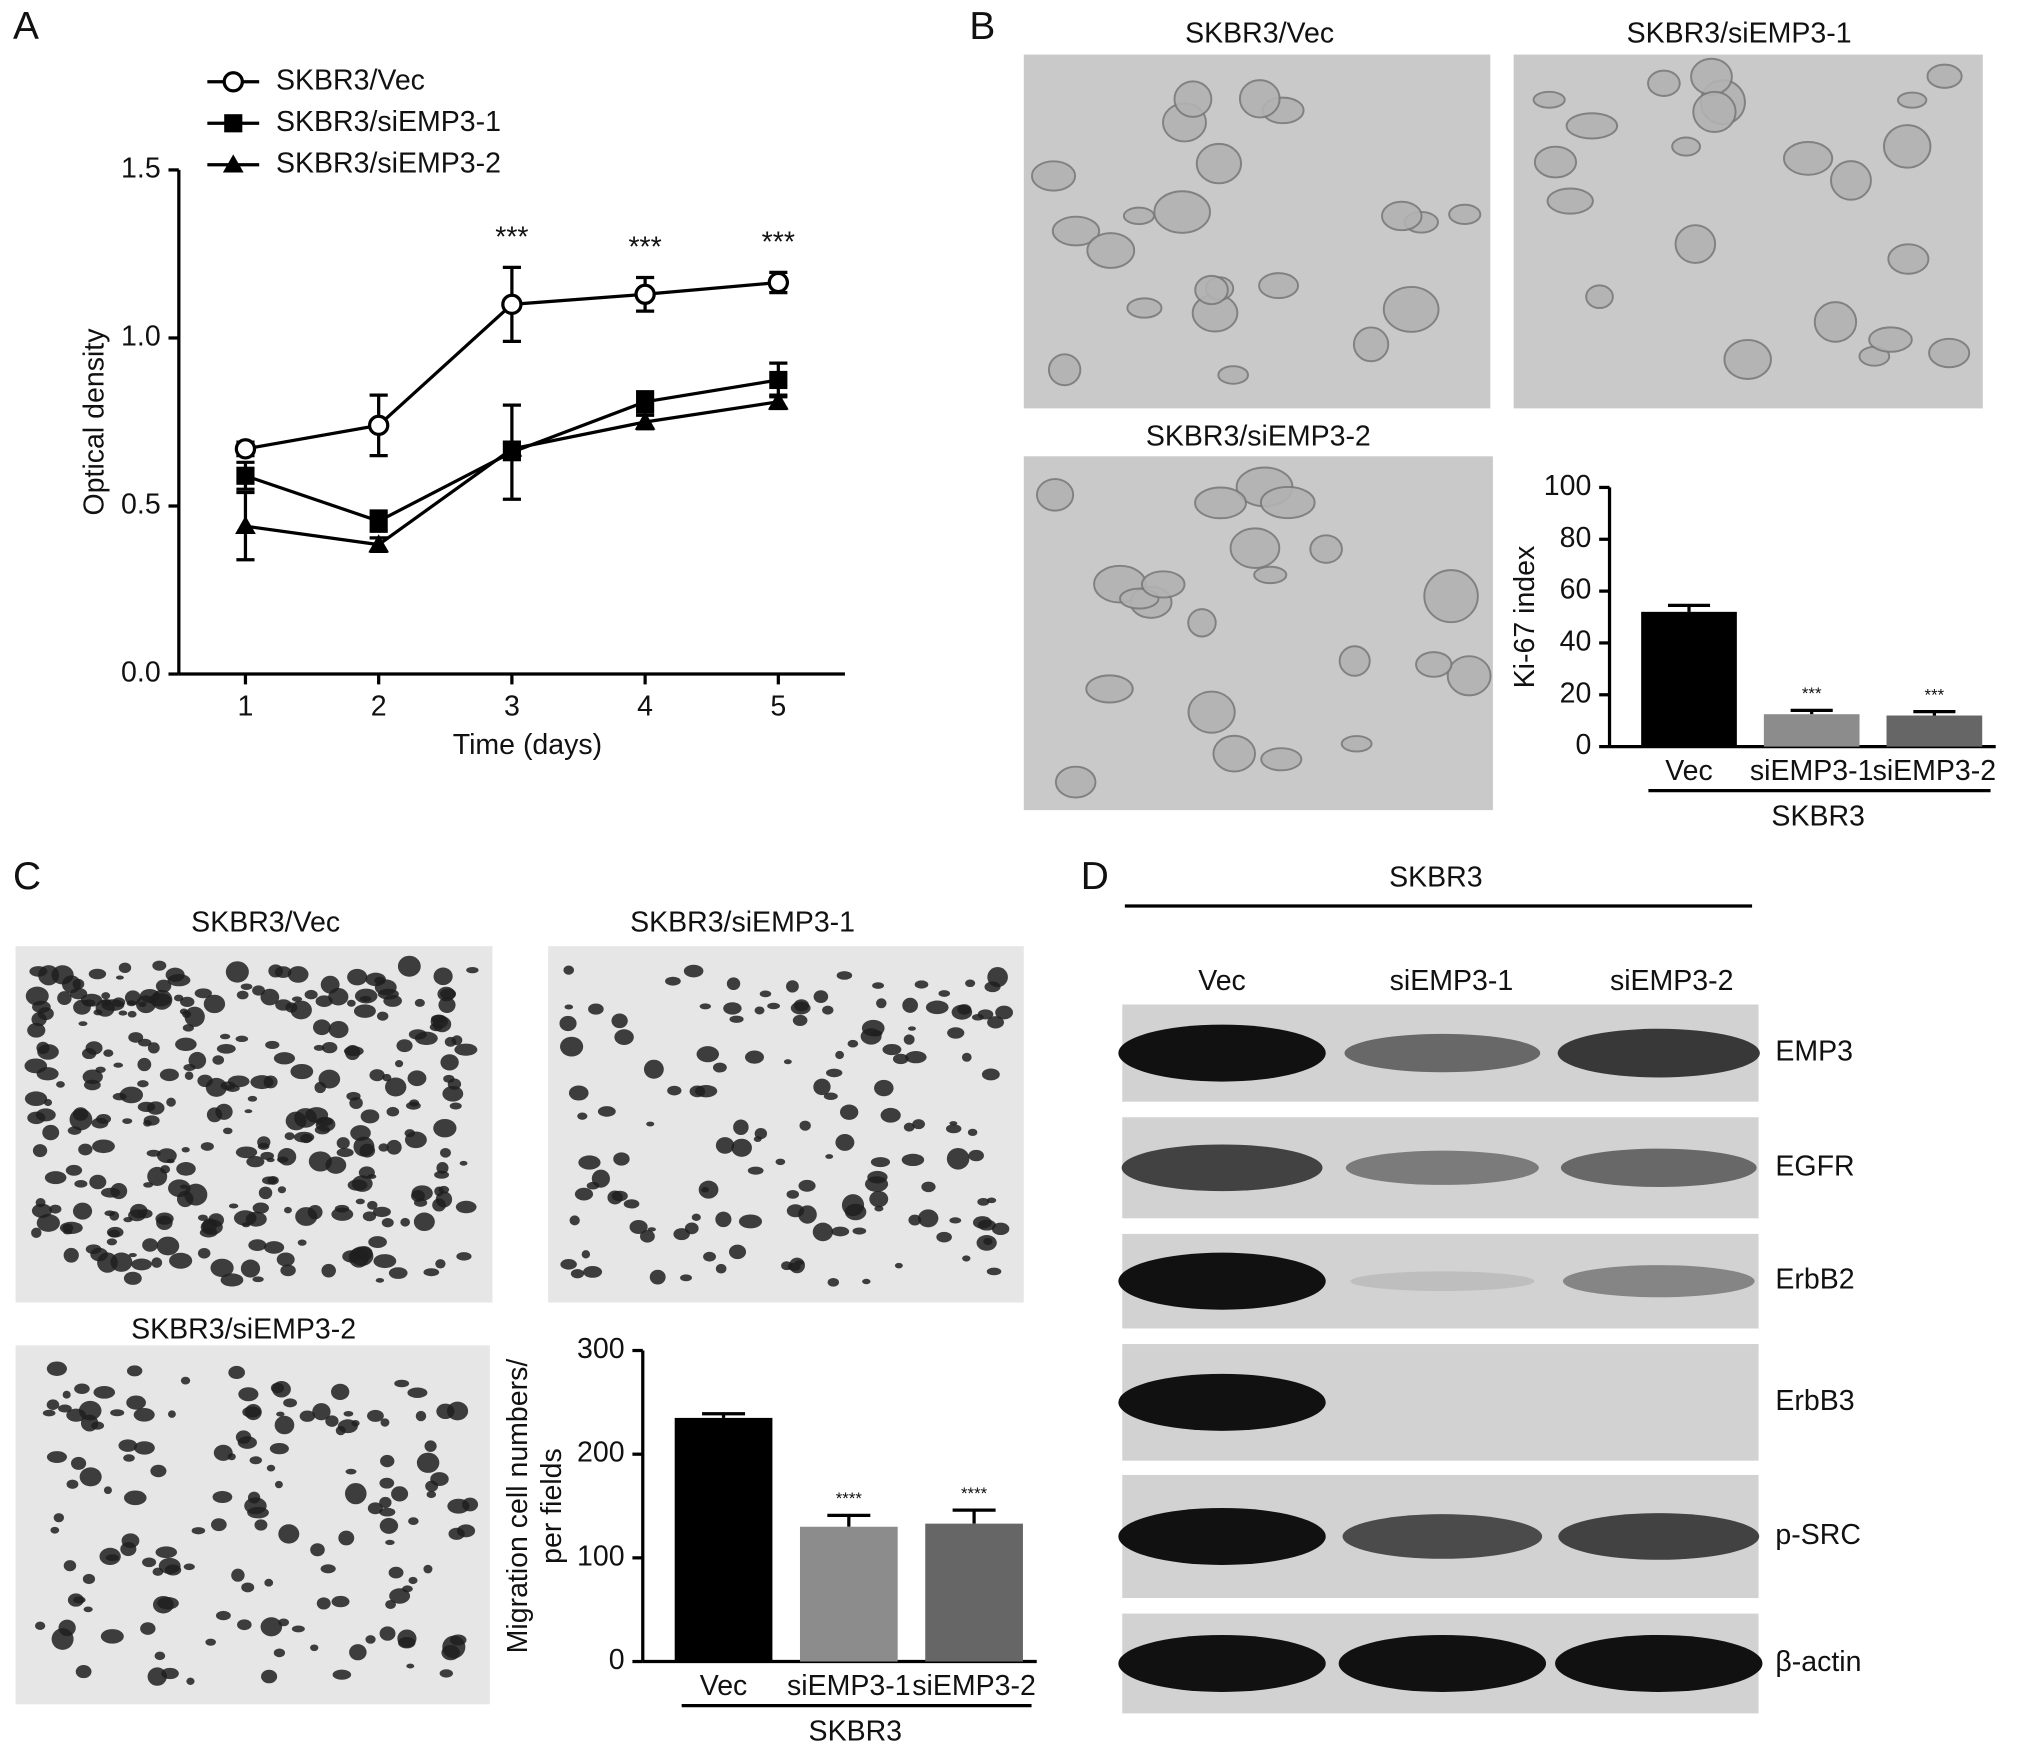 This screenshot has height=1755, width=2032. I want to click on y-tick-label: 80, so click(1576, 538).